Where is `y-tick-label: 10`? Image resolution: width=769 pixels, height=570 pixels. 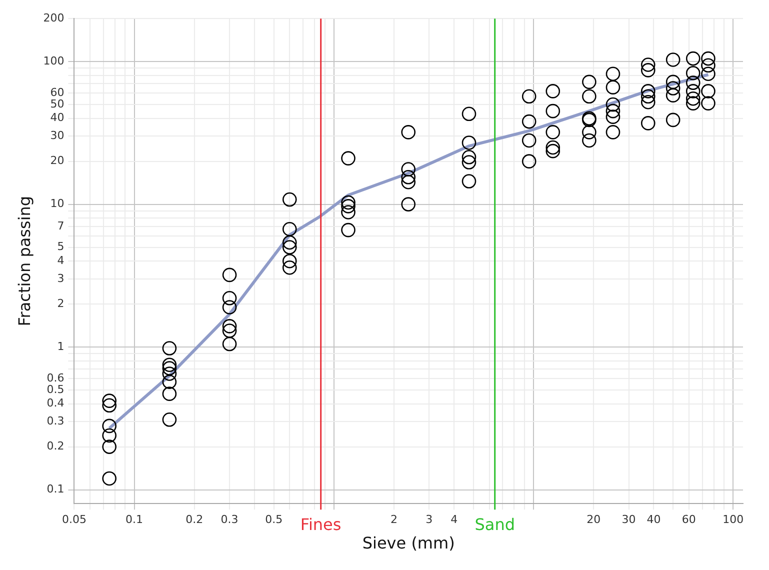 y-tick-label: 10 is located at coordinates (57, 203).